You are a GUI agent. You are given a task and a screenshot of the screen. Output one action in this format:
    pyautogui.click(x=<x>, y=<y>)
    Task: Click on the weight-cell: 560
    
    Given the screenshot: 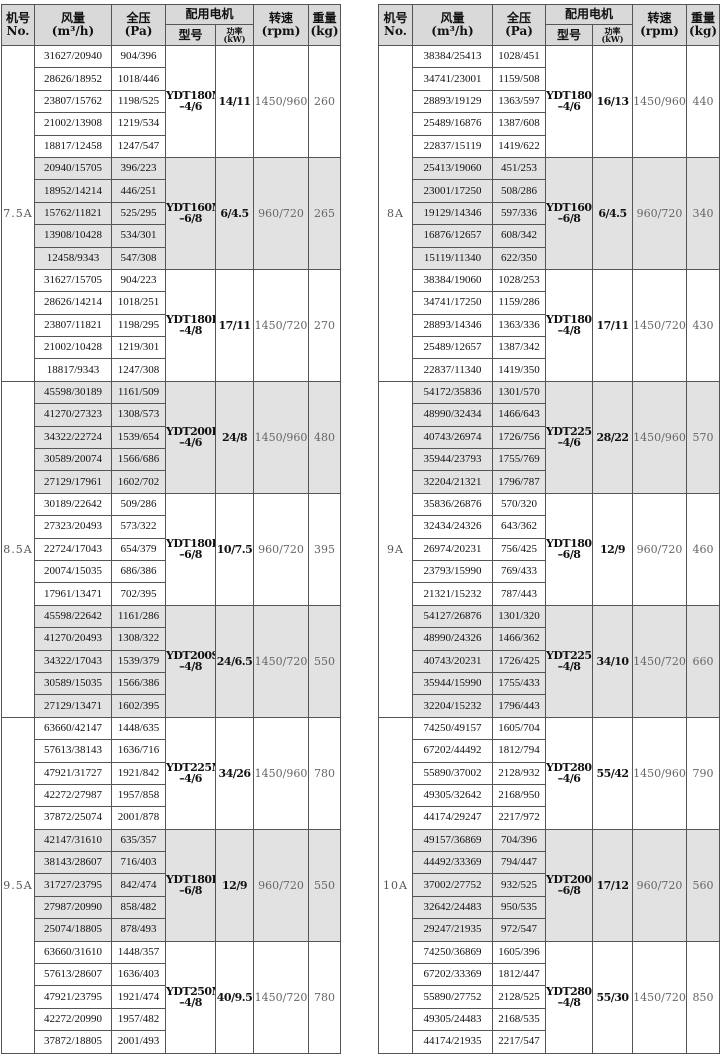 What is the action you would take?
    pyautogui.click(x=703, y=885)
    